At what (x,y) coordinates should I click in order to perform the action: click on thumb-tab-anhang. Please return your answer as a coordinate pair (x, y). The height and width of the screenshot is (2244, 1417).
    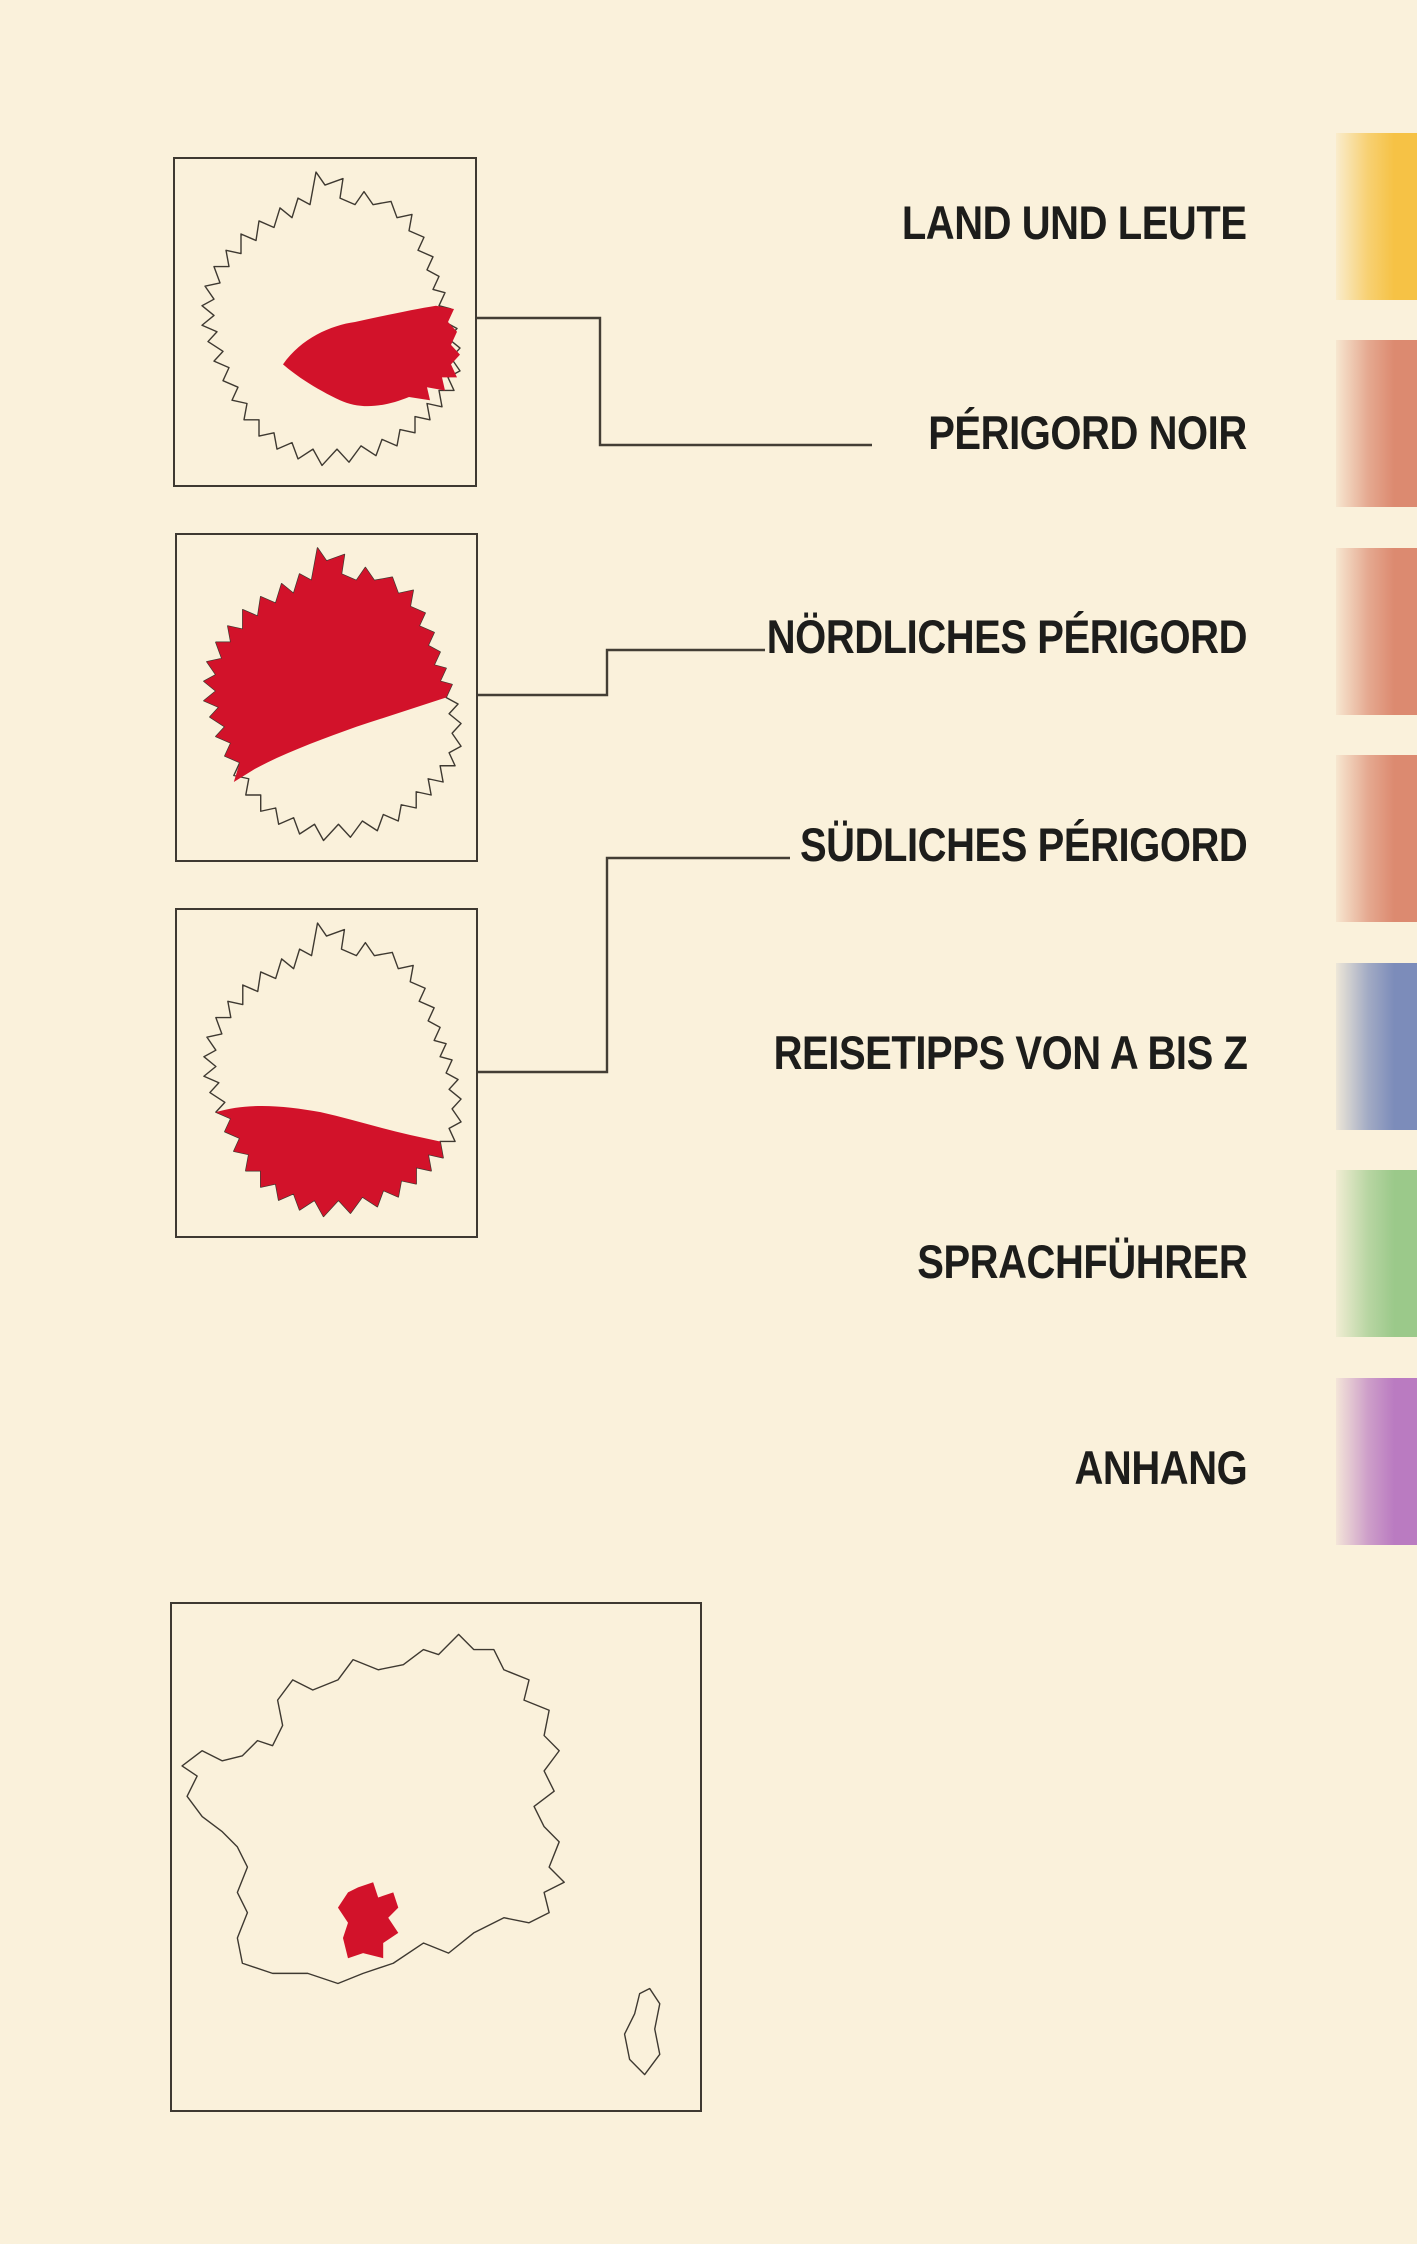
    Looking at the image, I should click on (1376, 1461).